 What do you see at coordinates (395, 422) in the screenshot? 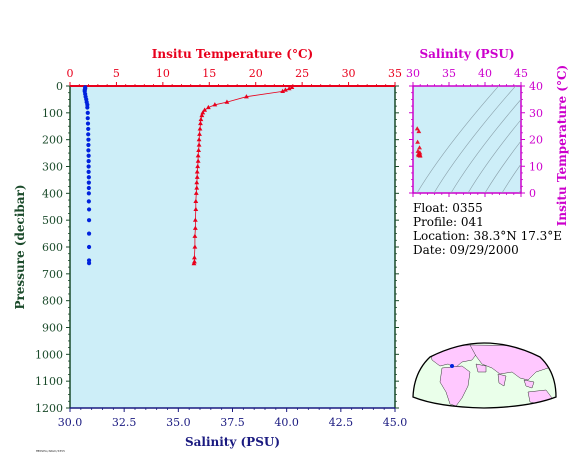
I see `bottom-tick-label: 45.0` at bounding box center [395, 422].